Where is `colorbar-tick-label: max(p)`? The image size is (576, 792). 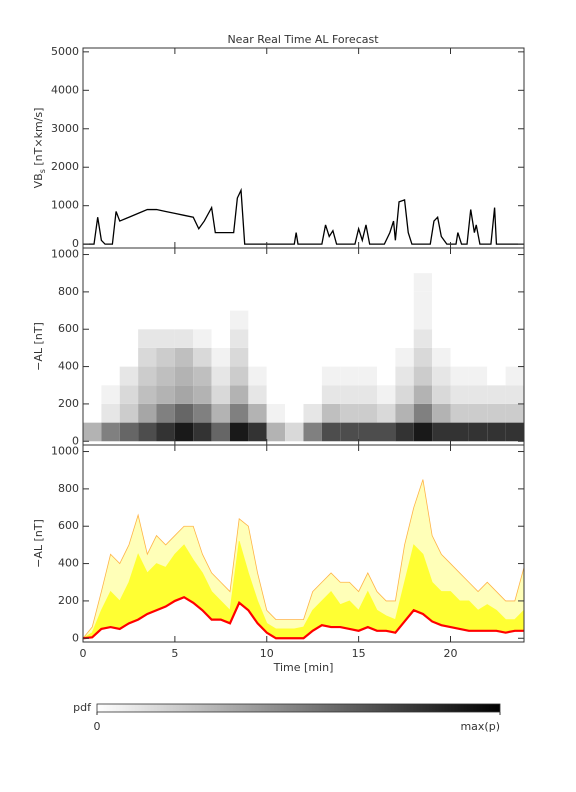
colorbar-tick-label: max(p) is located at coordinates (480, 726).